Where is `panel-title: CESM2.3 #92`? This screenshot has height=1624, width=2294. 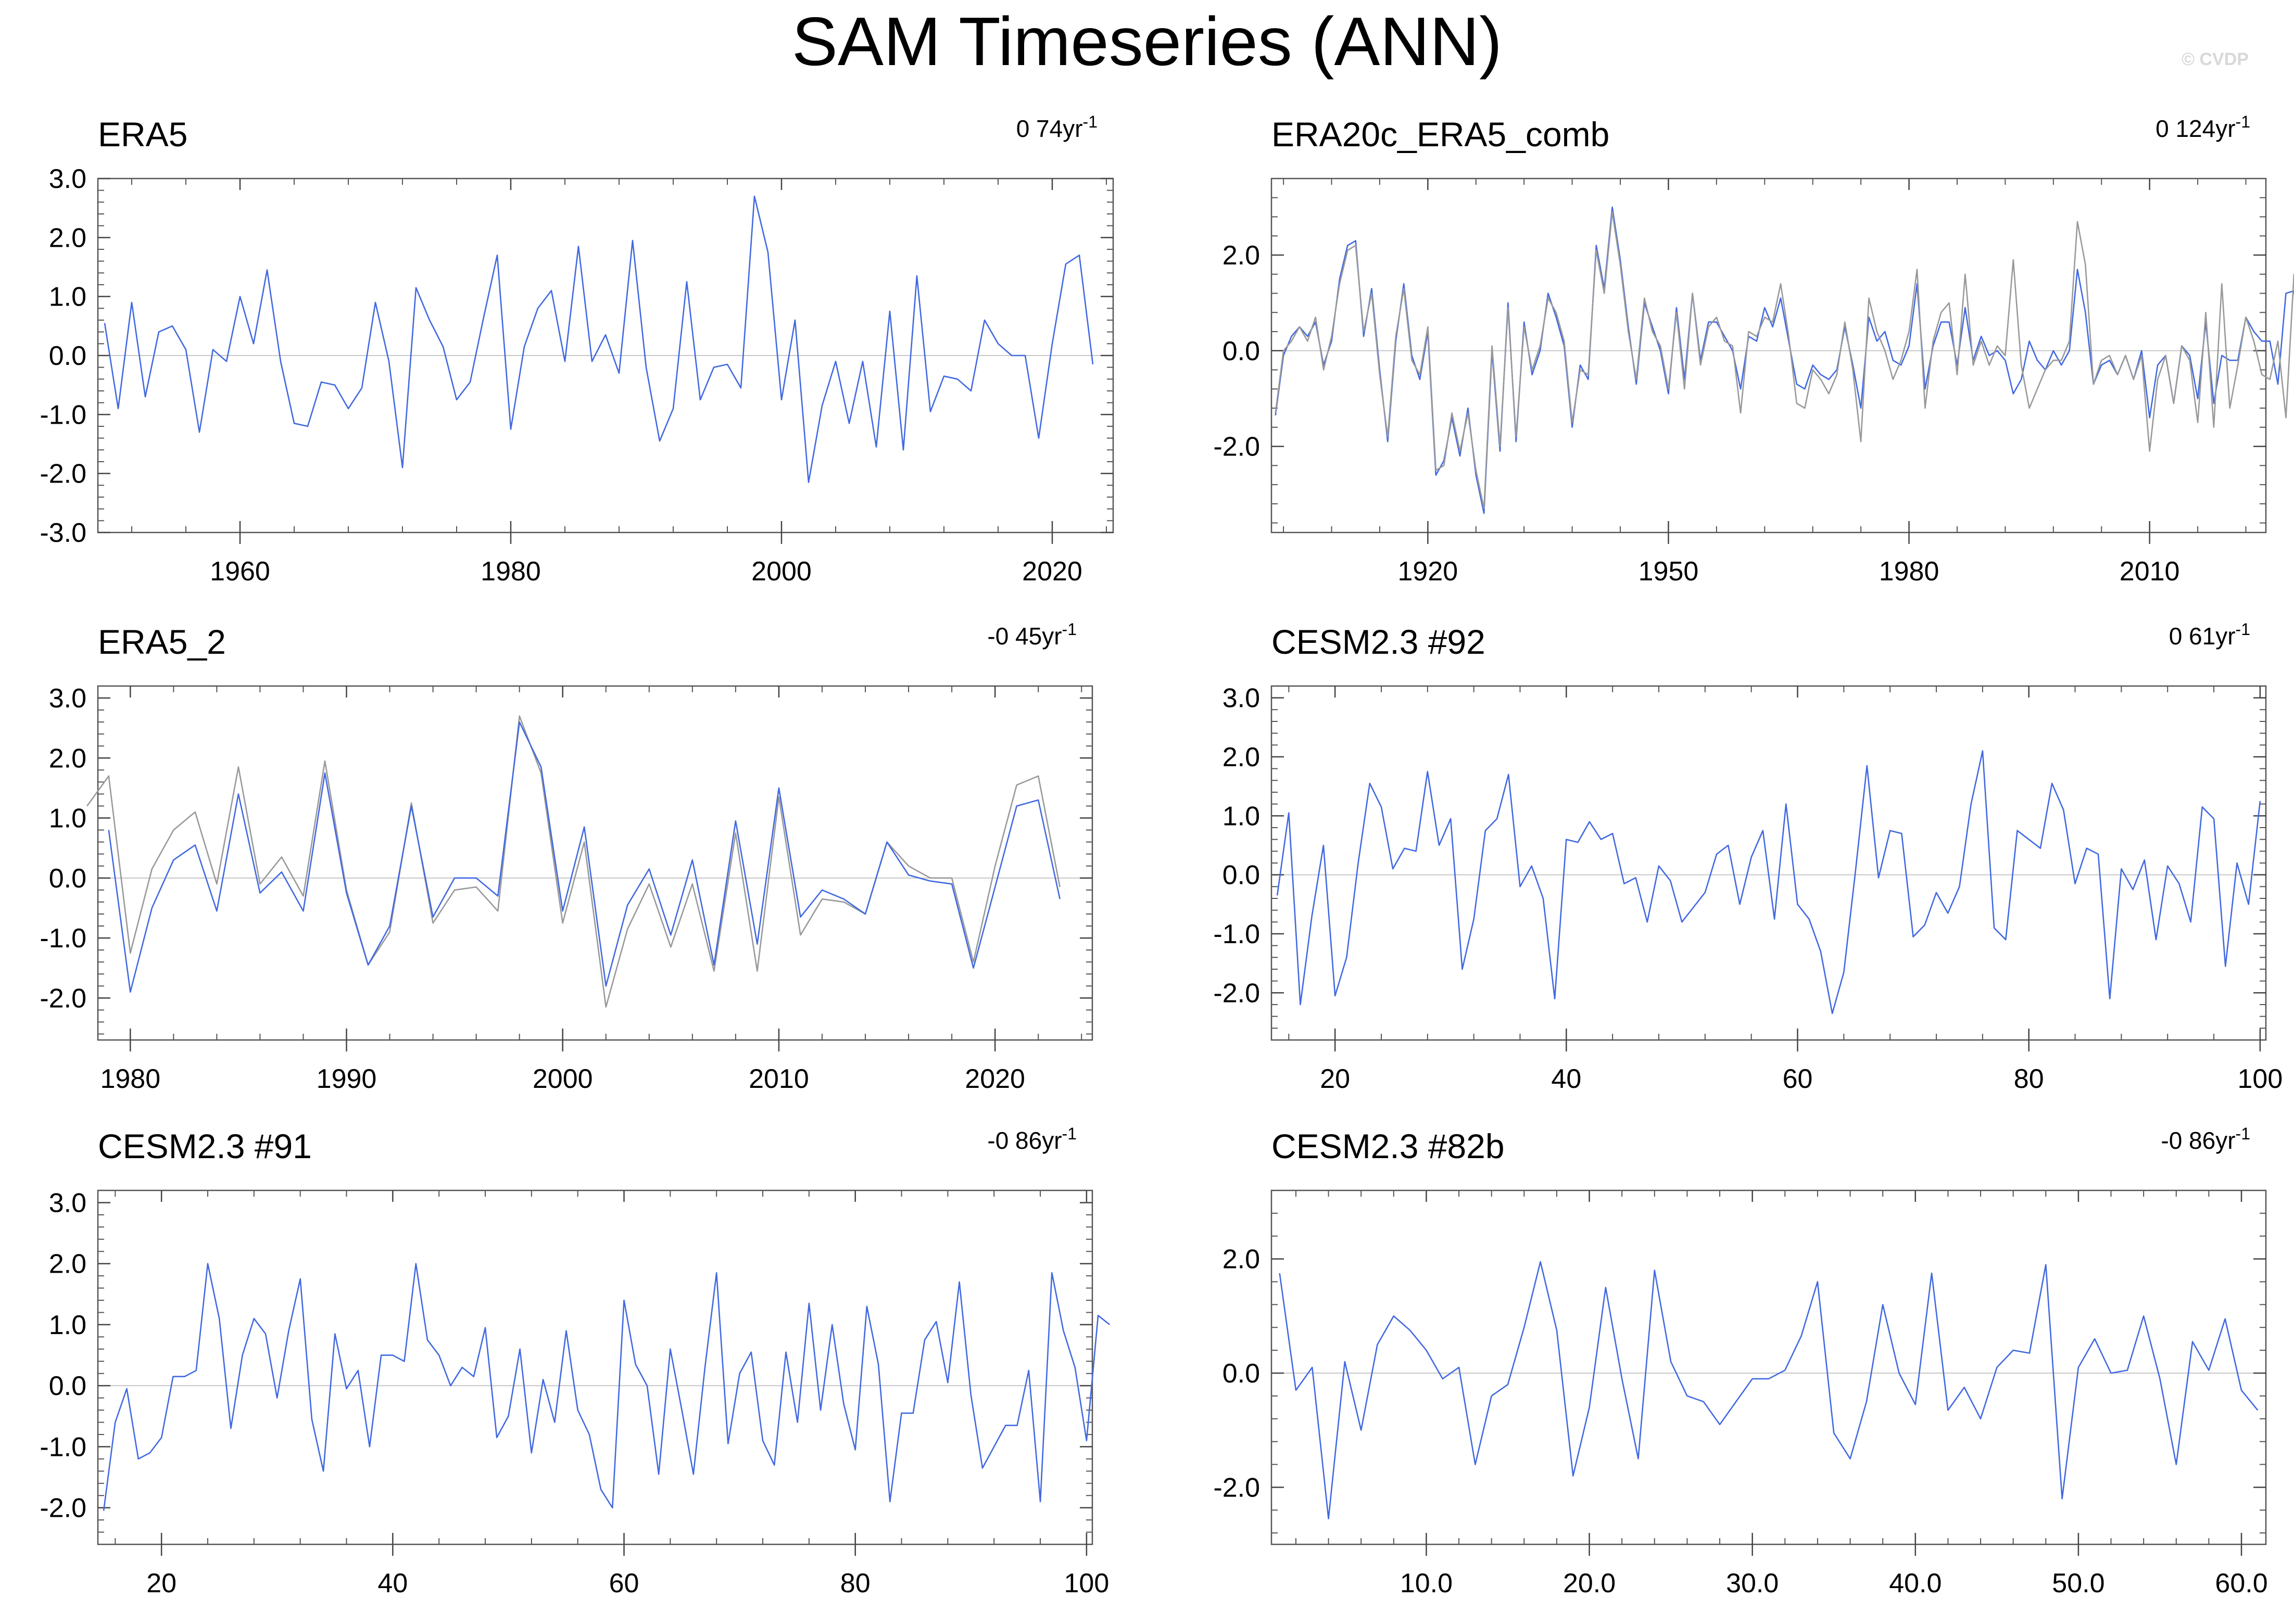 panel-title: CESM2.3 #92 is located at coordinates (1378, 642).